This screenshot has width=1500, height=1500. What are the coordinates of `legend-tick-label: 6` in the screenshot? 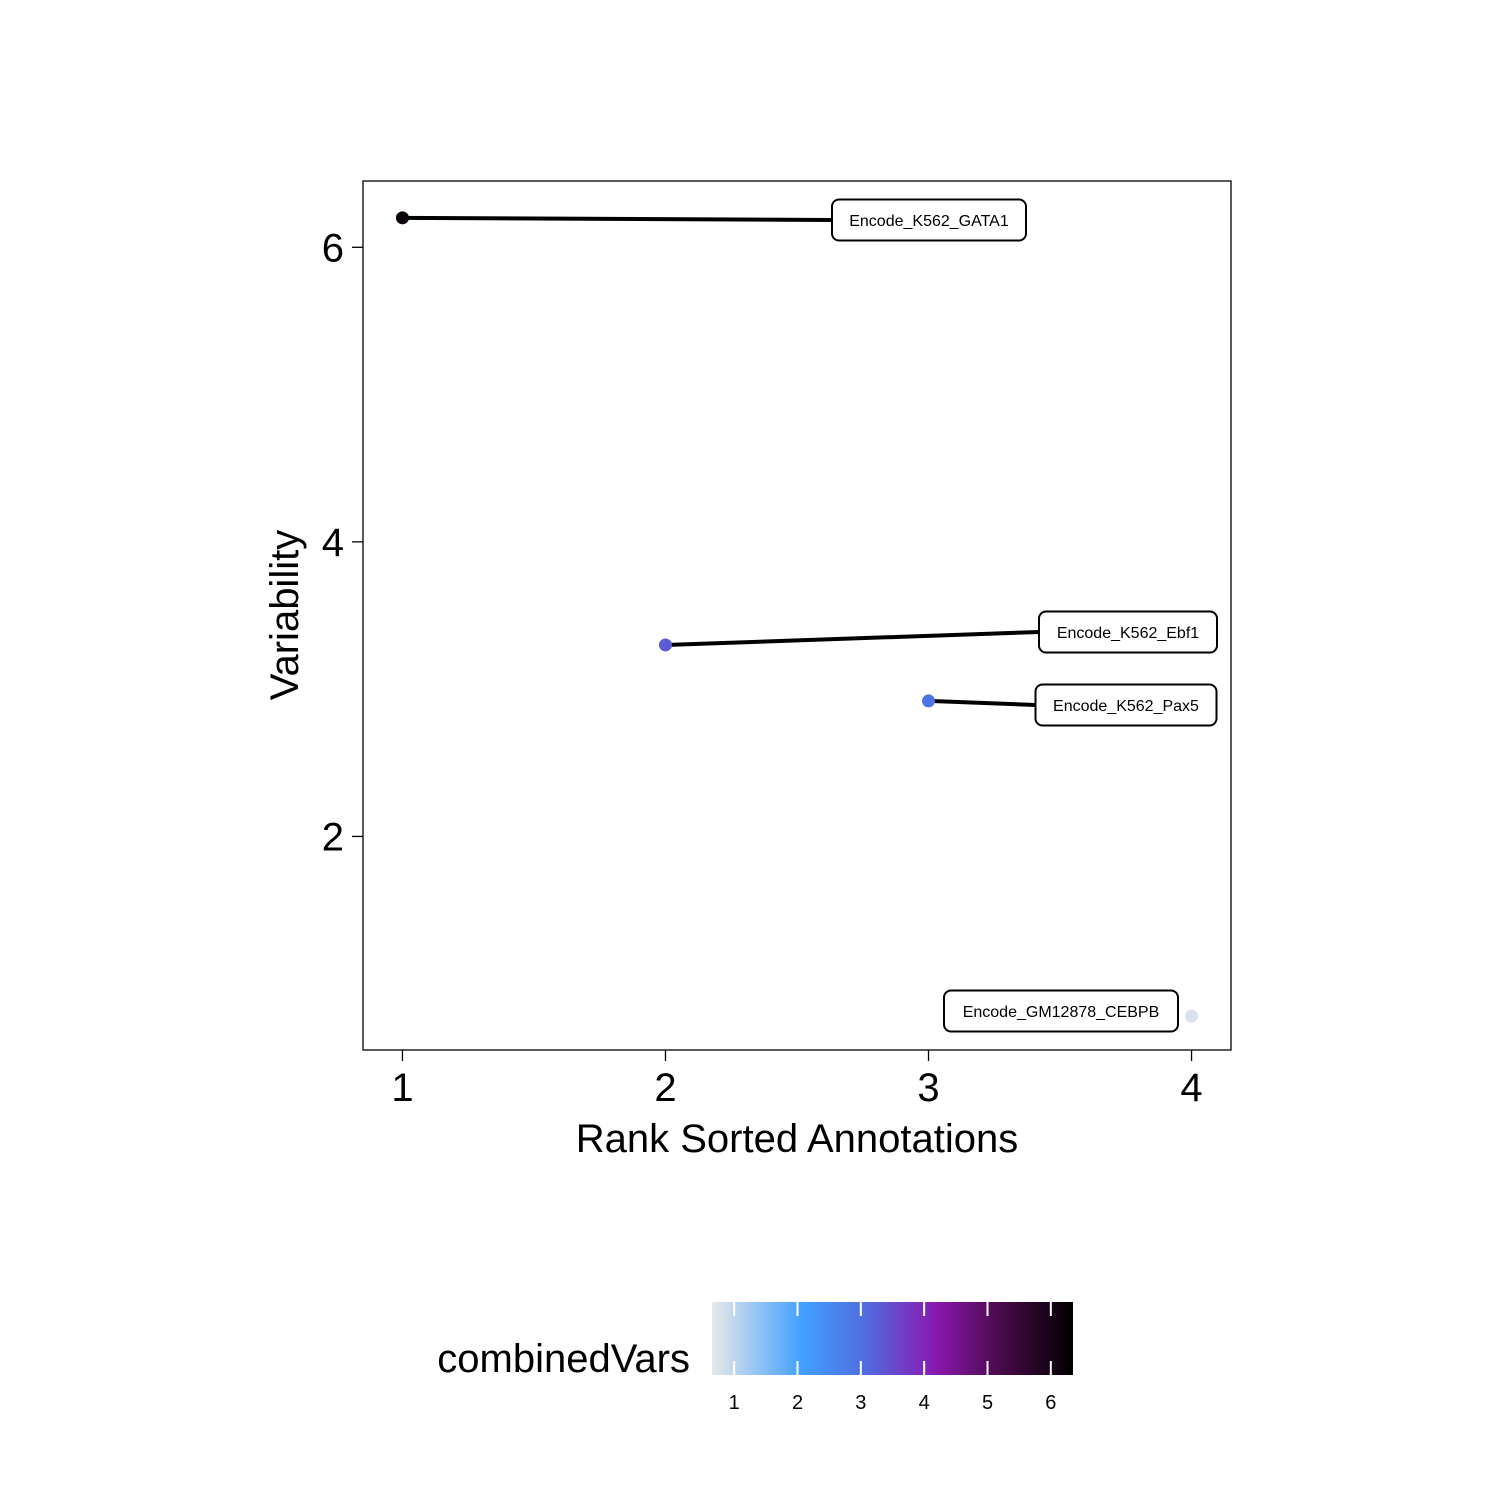 It's located at (1050, 1403).